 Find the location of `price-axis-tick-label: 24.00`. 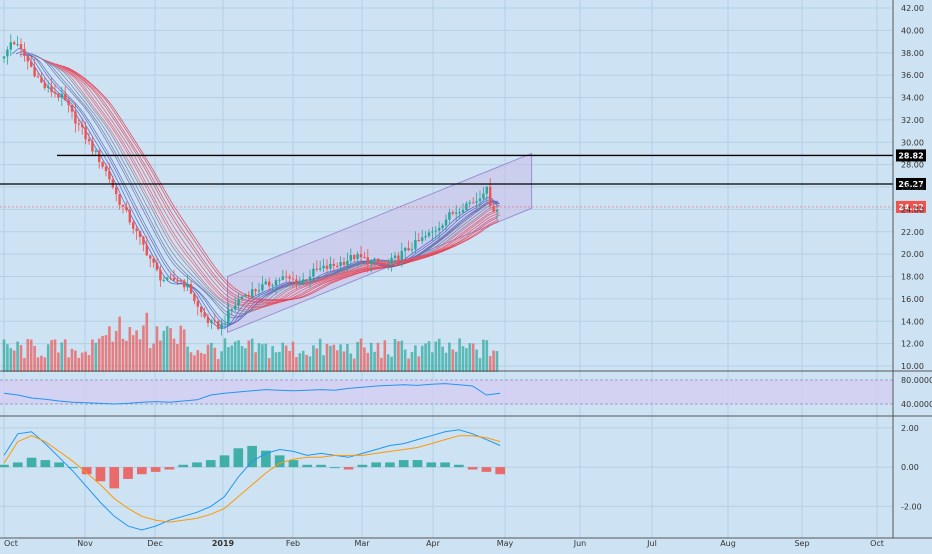

price-axis-tick-label: 24.00 is located at coordinates (912, 209).